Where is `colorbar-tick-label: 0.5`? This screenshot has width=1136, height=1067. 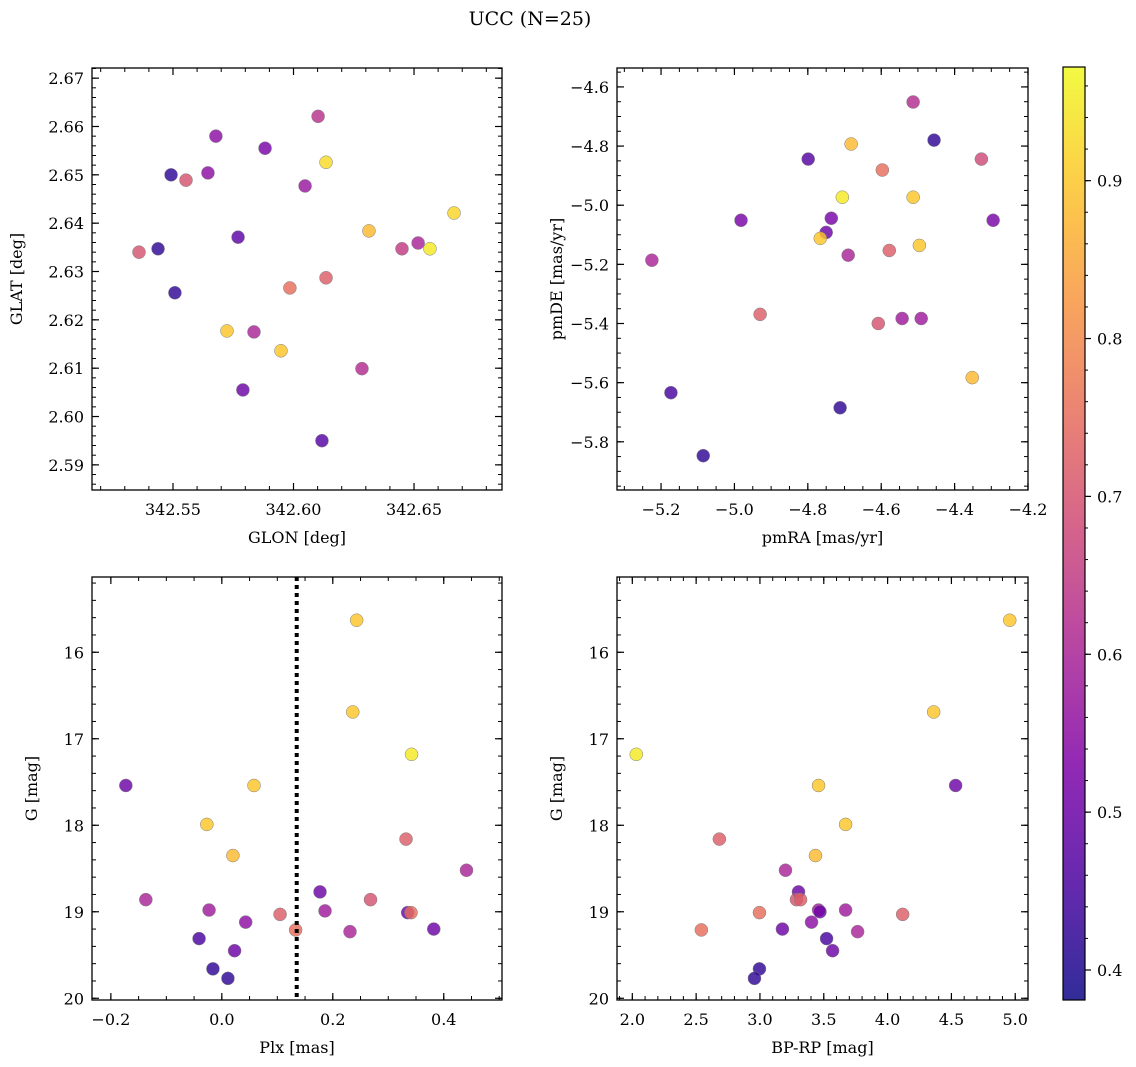 colorbar-tick-label: 0.5 is located at coordinates (1109, 812).